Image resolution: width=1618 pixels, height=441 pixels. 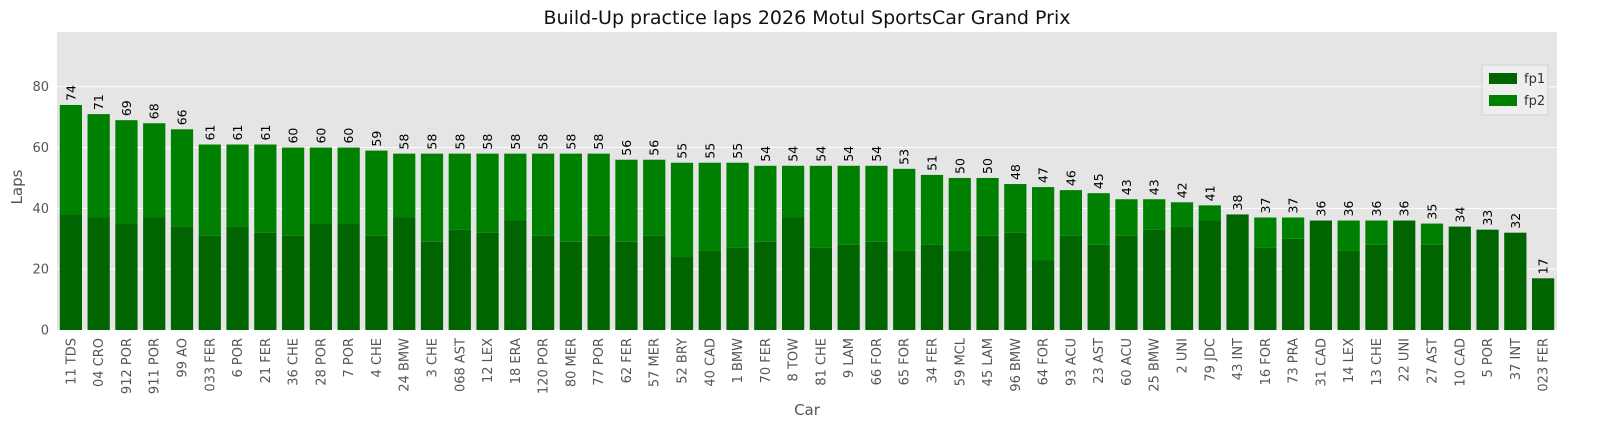 I want to click on x-tick-label: 033 FER, so click(x=210, y=365).